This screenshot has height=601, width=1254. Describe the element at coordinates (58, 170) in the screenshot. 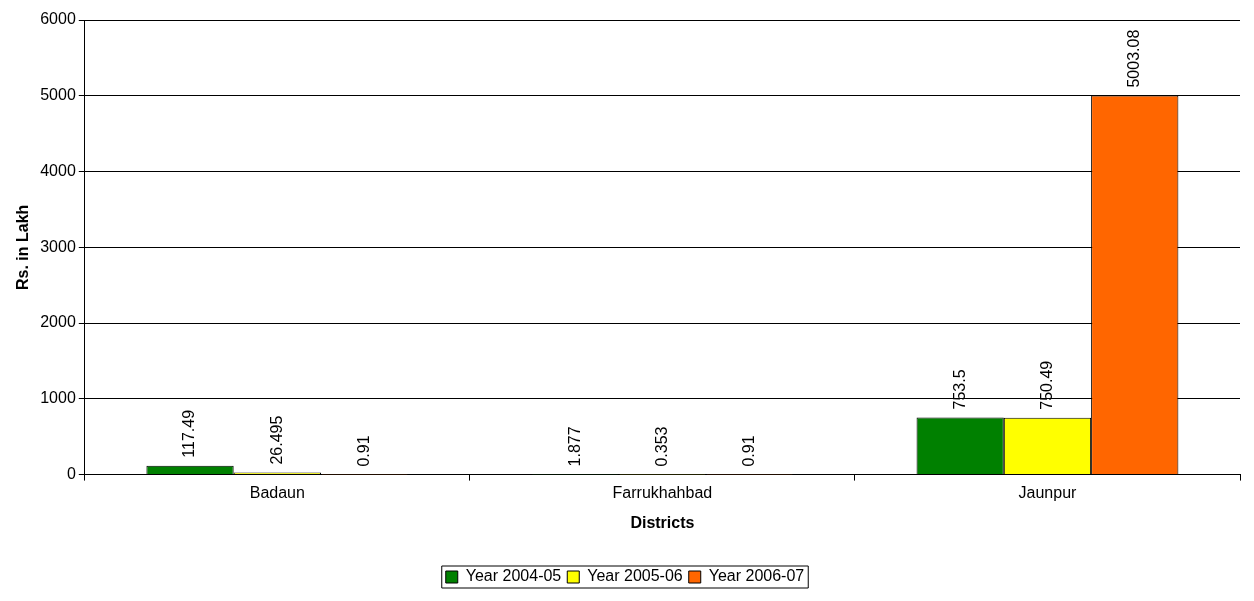

I see `y-tick-label: 4000` at that location.